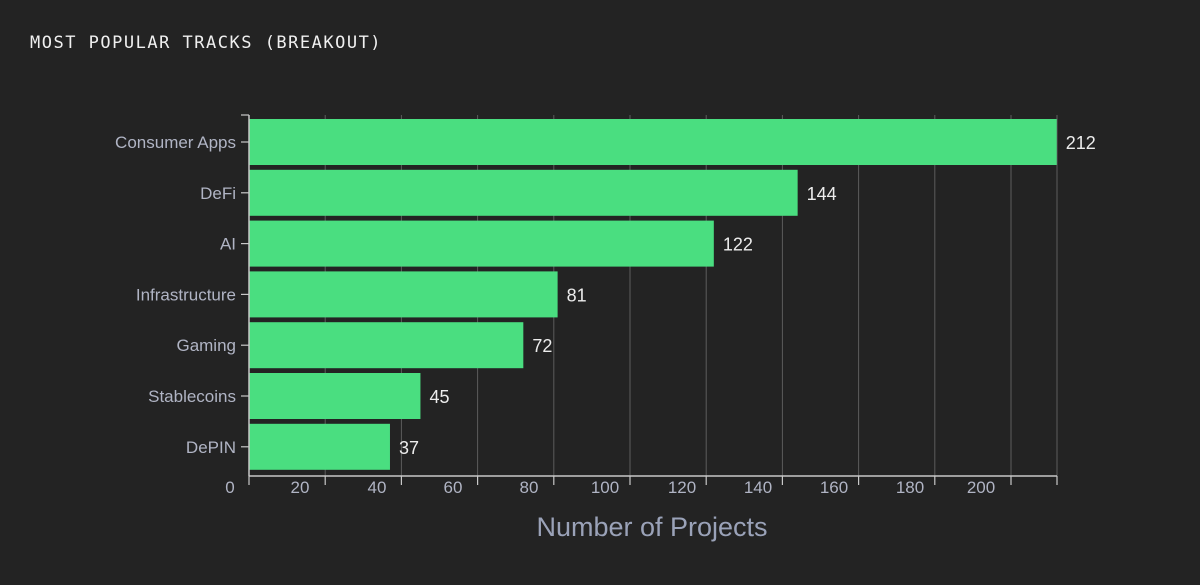  Describe the element at coordinates (529, 487) in the screenshot. I see `x-tick-label: 80` at that location.